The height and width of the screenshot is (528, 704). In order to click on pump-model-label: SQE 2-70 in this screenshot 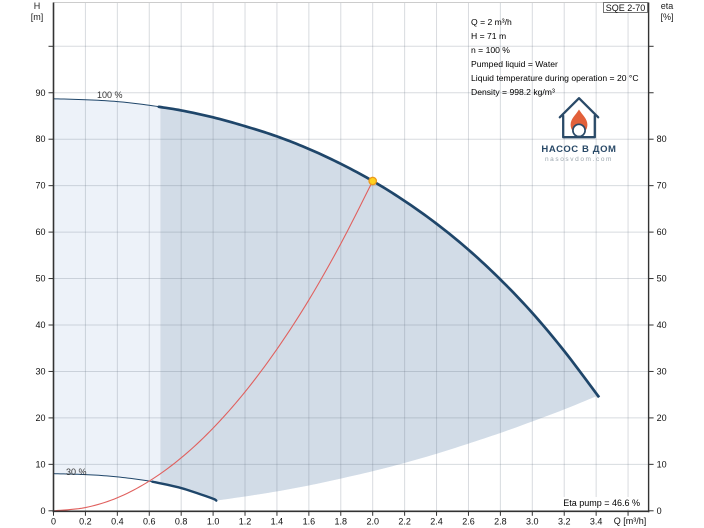, I will do `click(625, 8)`.